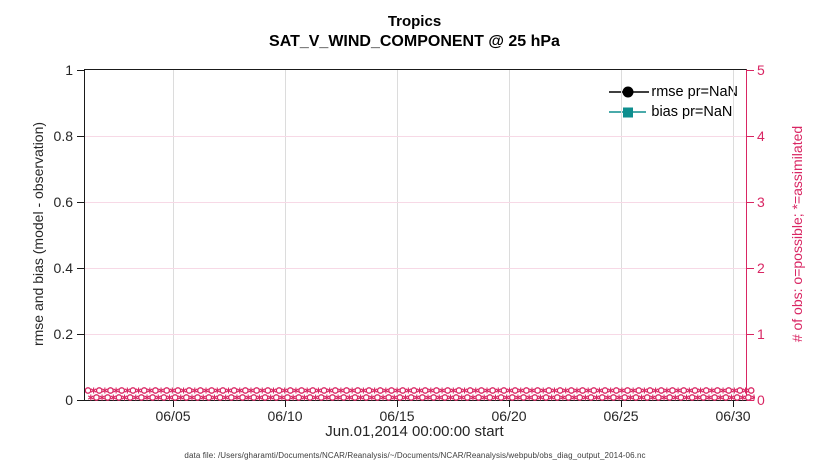 This screenshot has height=470, width=830. What do you see at coordinates (173, 416) in the screenshot?
I see `x-tick-label: 06/05` at bounding box center [173, 416].